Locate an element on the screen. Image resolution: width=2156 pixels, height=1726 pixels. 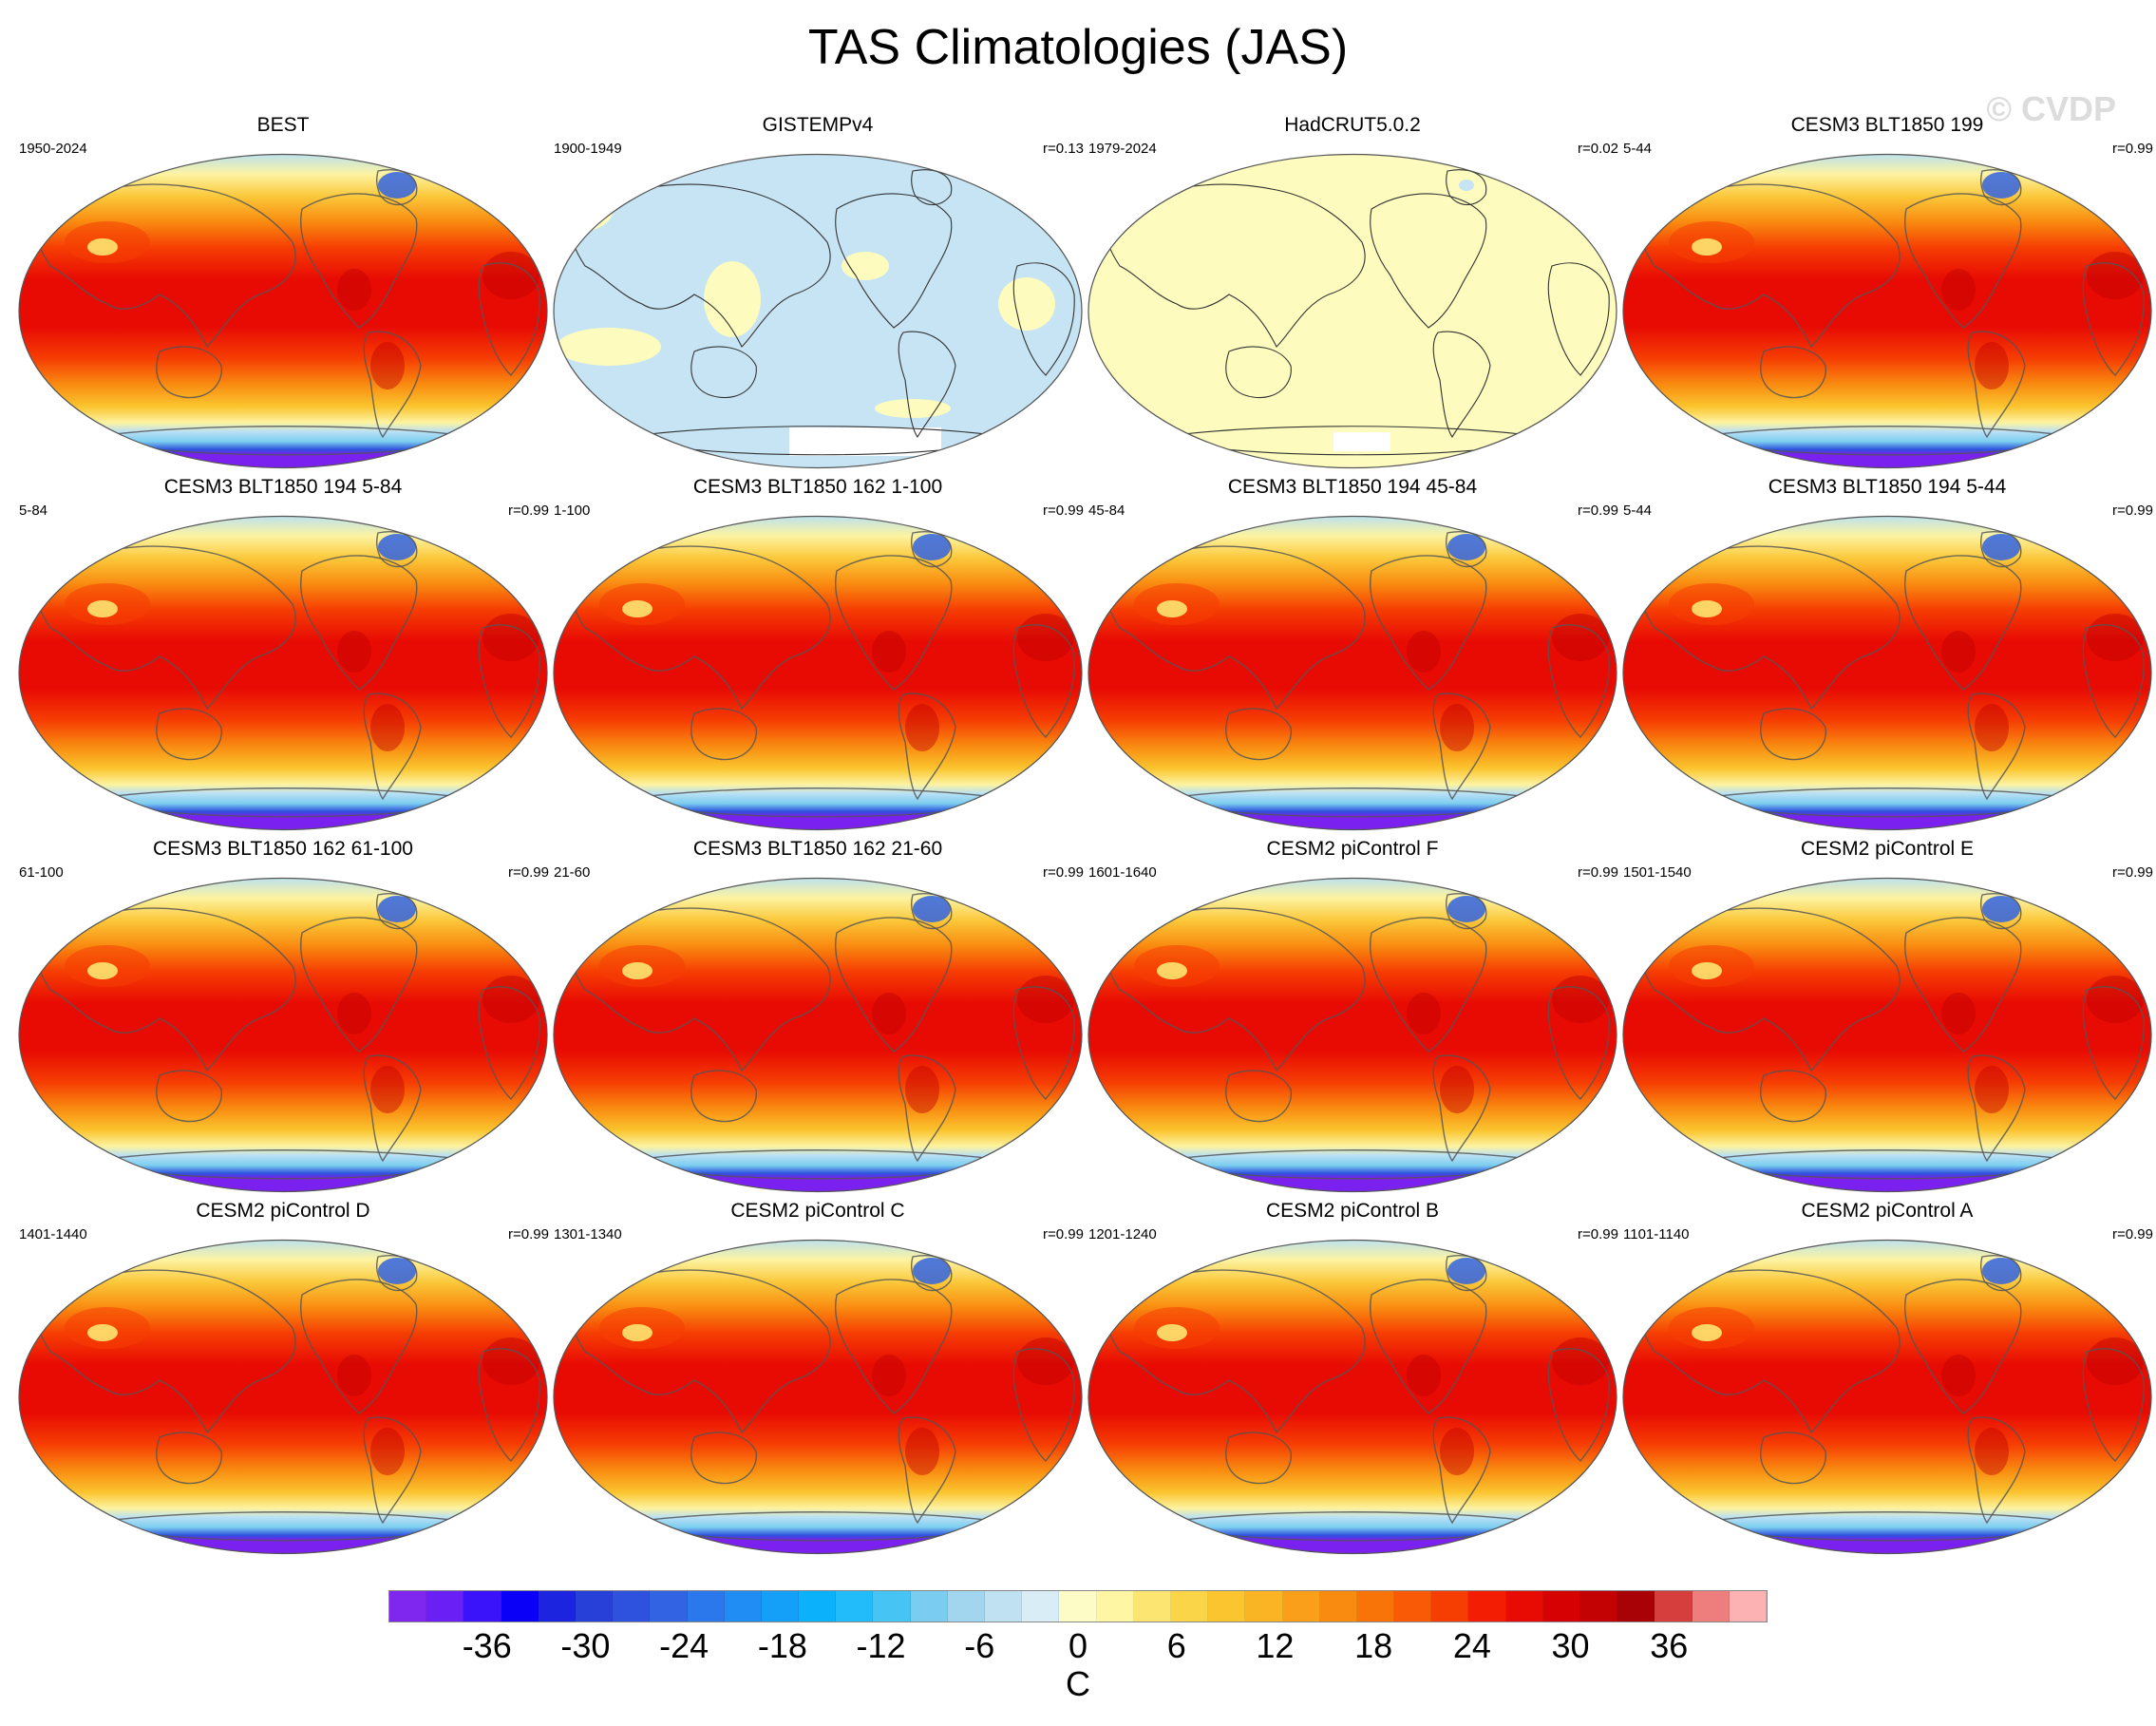
panel-title: CESM2 piControl E is located at coordinates (1888, 849).